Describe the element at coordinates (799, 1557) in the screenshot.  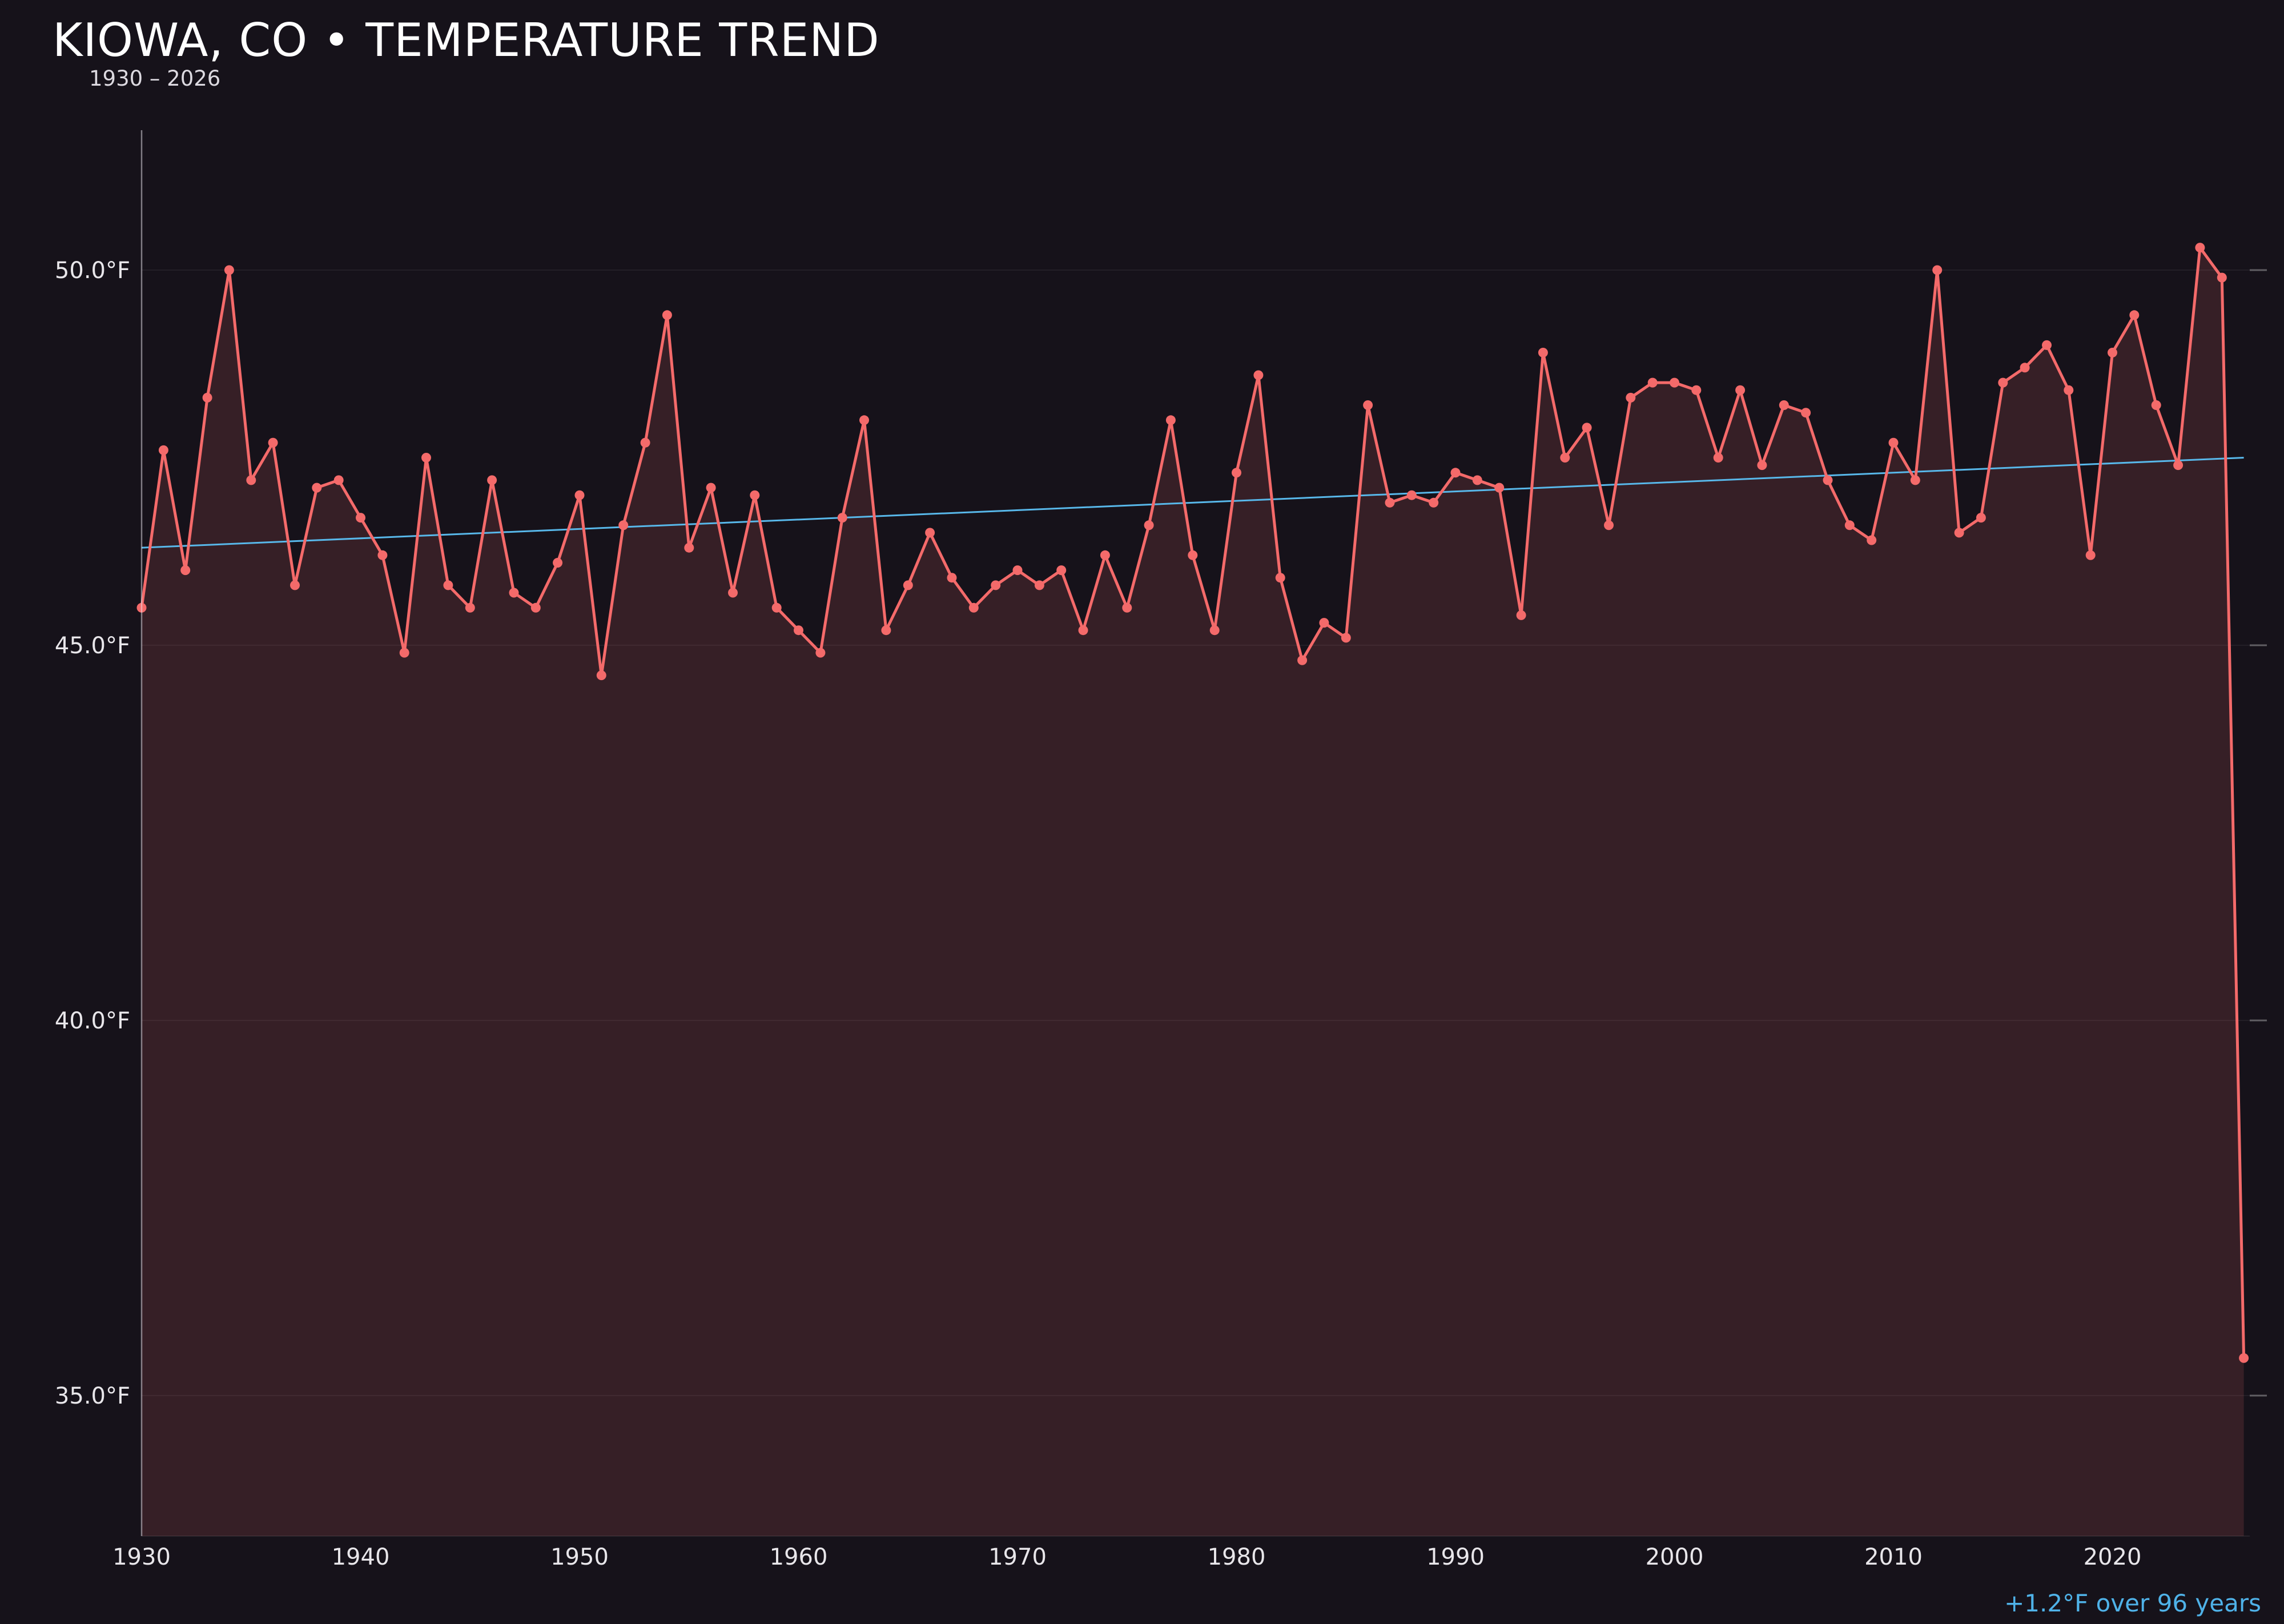
I see `x-tick-label: 1960` at that location.